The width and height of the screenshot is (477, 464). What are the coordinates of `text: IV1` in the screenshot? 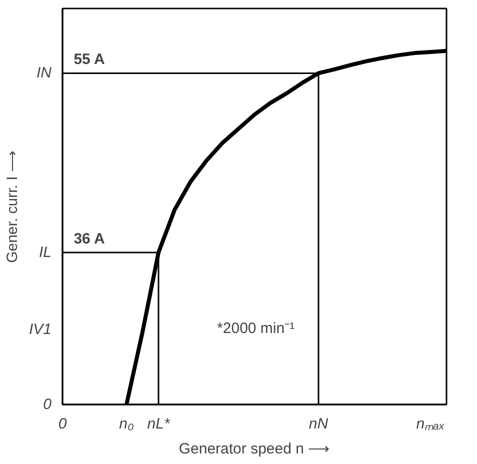 It's located at (40, 329).